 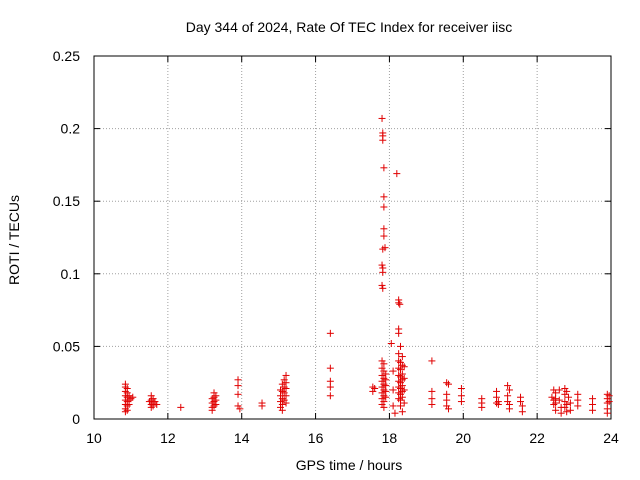 What do you see at coordinates (168, 438) in the screenshot?
I see `x-tick-label: 12` at bounding box center [168, 438].